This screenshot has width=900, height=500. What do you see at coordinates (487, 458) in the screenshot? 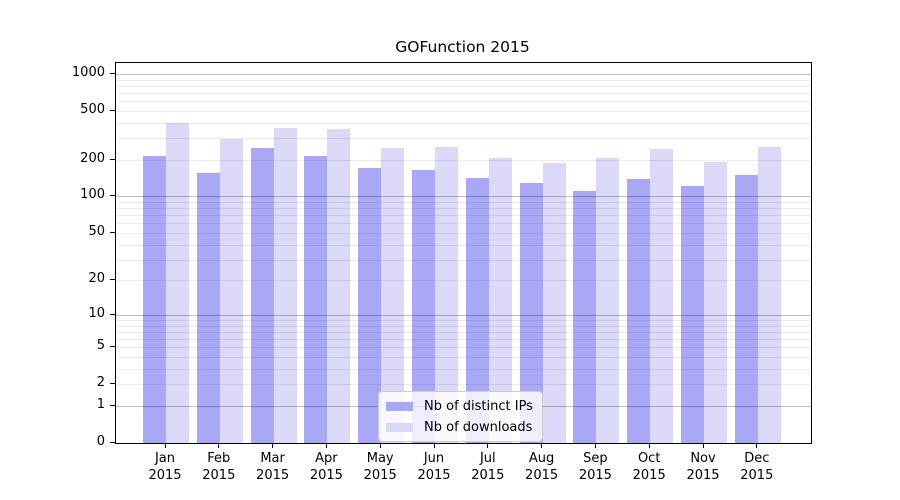
I see `x-tick-month: Jul` at bounding box center [487, 458].